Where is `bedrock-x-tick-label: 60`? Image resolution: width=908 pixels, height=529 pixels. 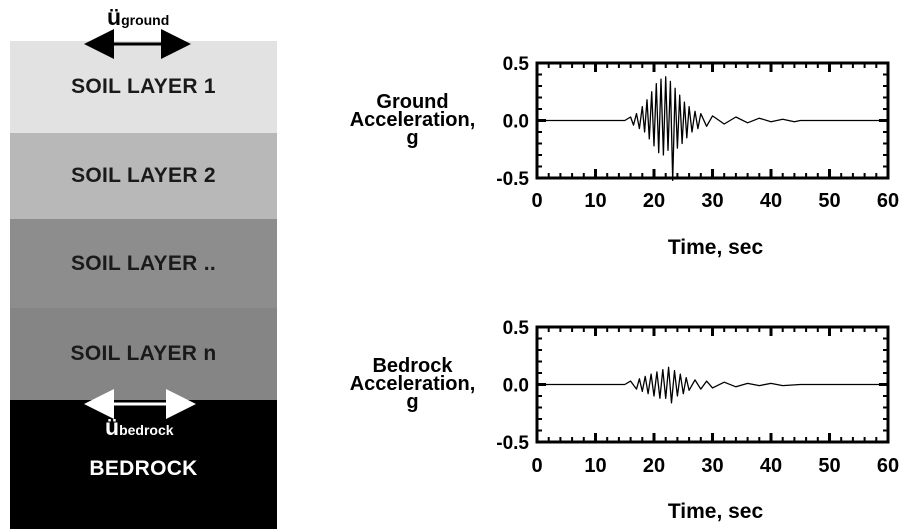 bedrock-x-tick-label: 60 is located at coordinates (888, 466).